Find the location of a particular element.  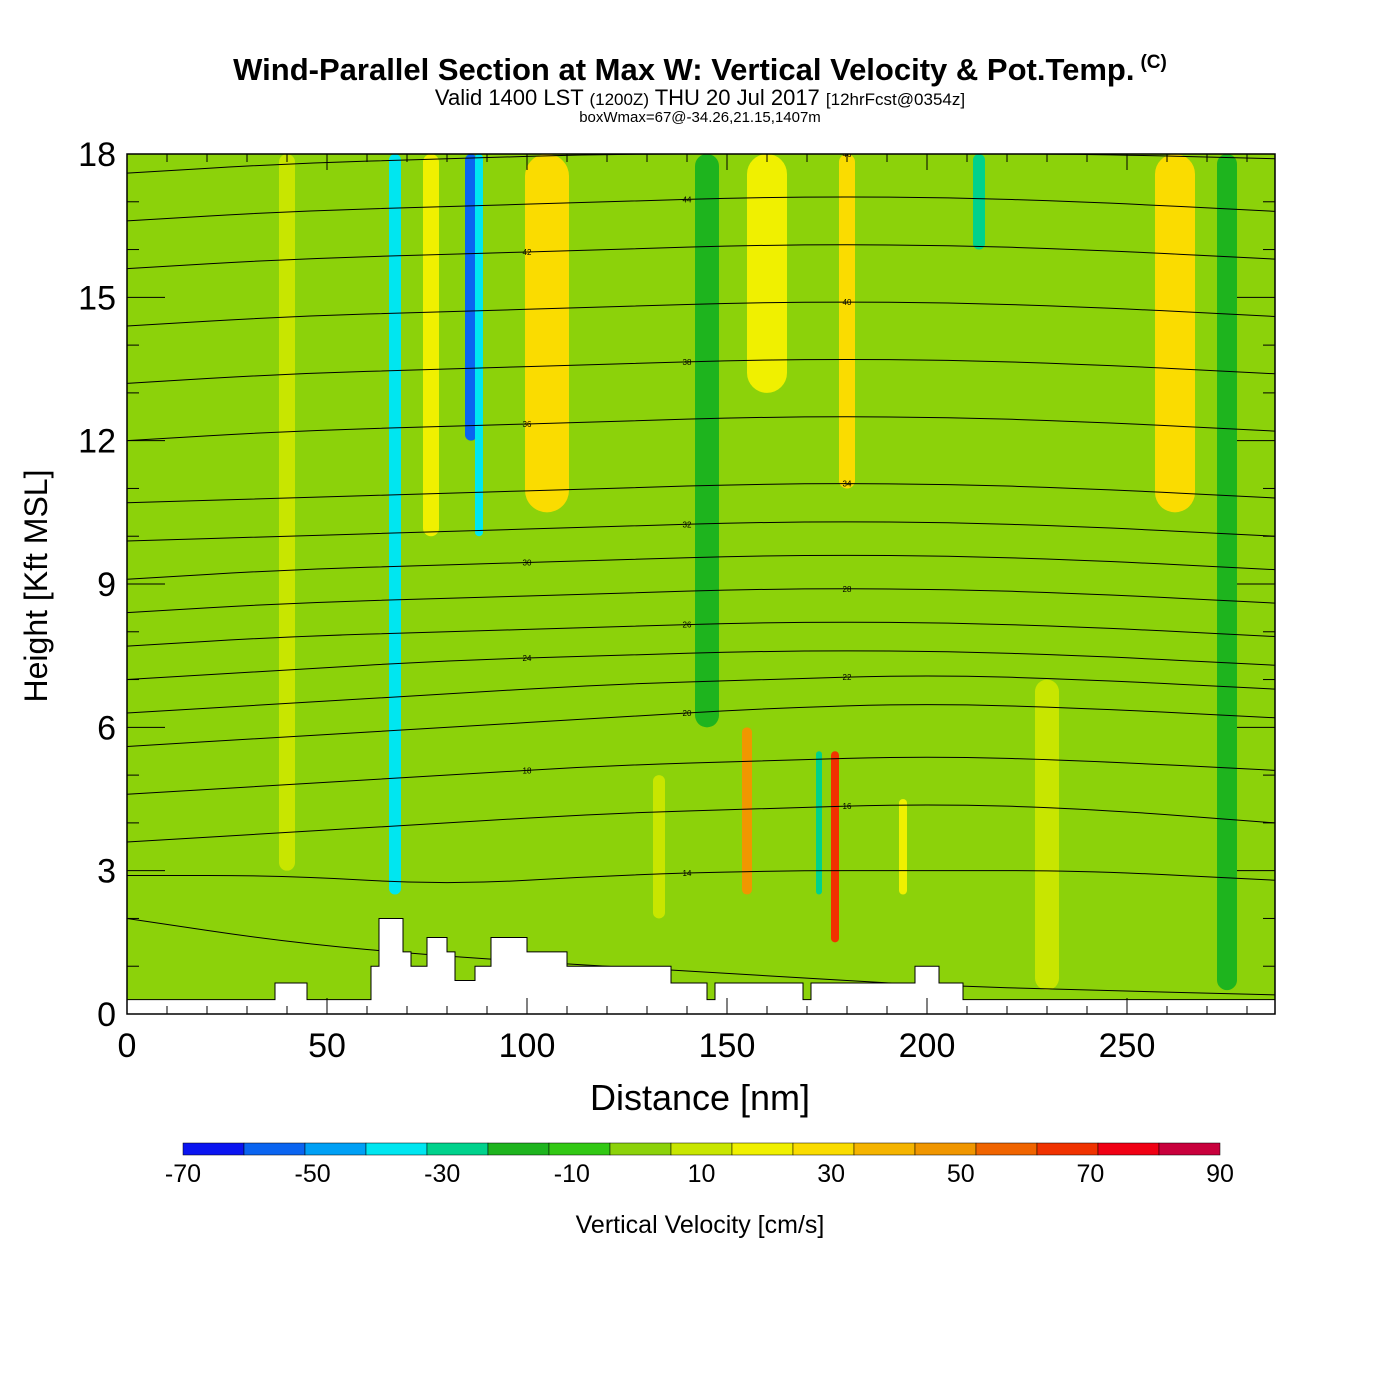

colorbar-tick-label: 50 is located at coordinates (961, 1174).